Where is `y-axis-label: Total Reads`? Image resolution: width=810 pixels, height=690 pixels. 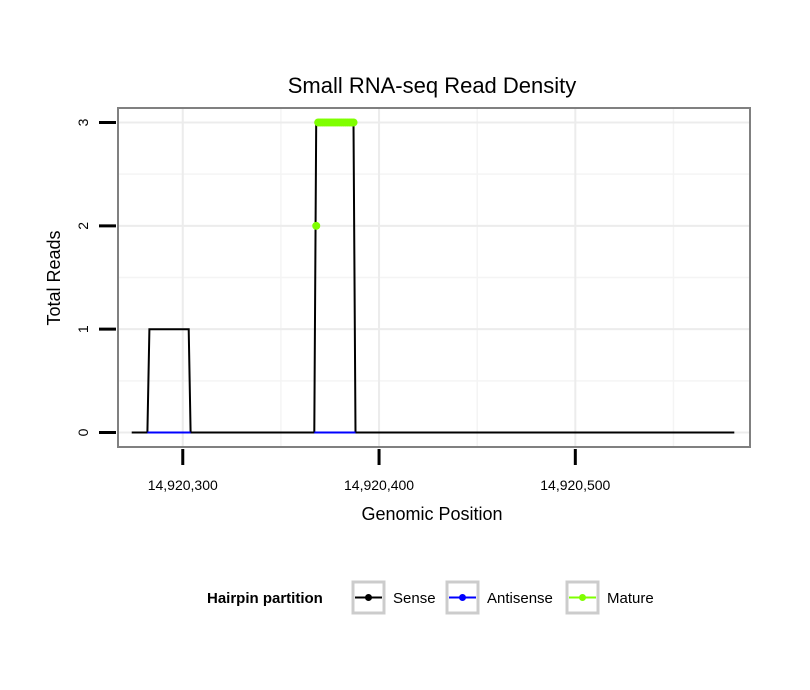 y-axis-label: Total Reads is located at coordinates (54, 277).